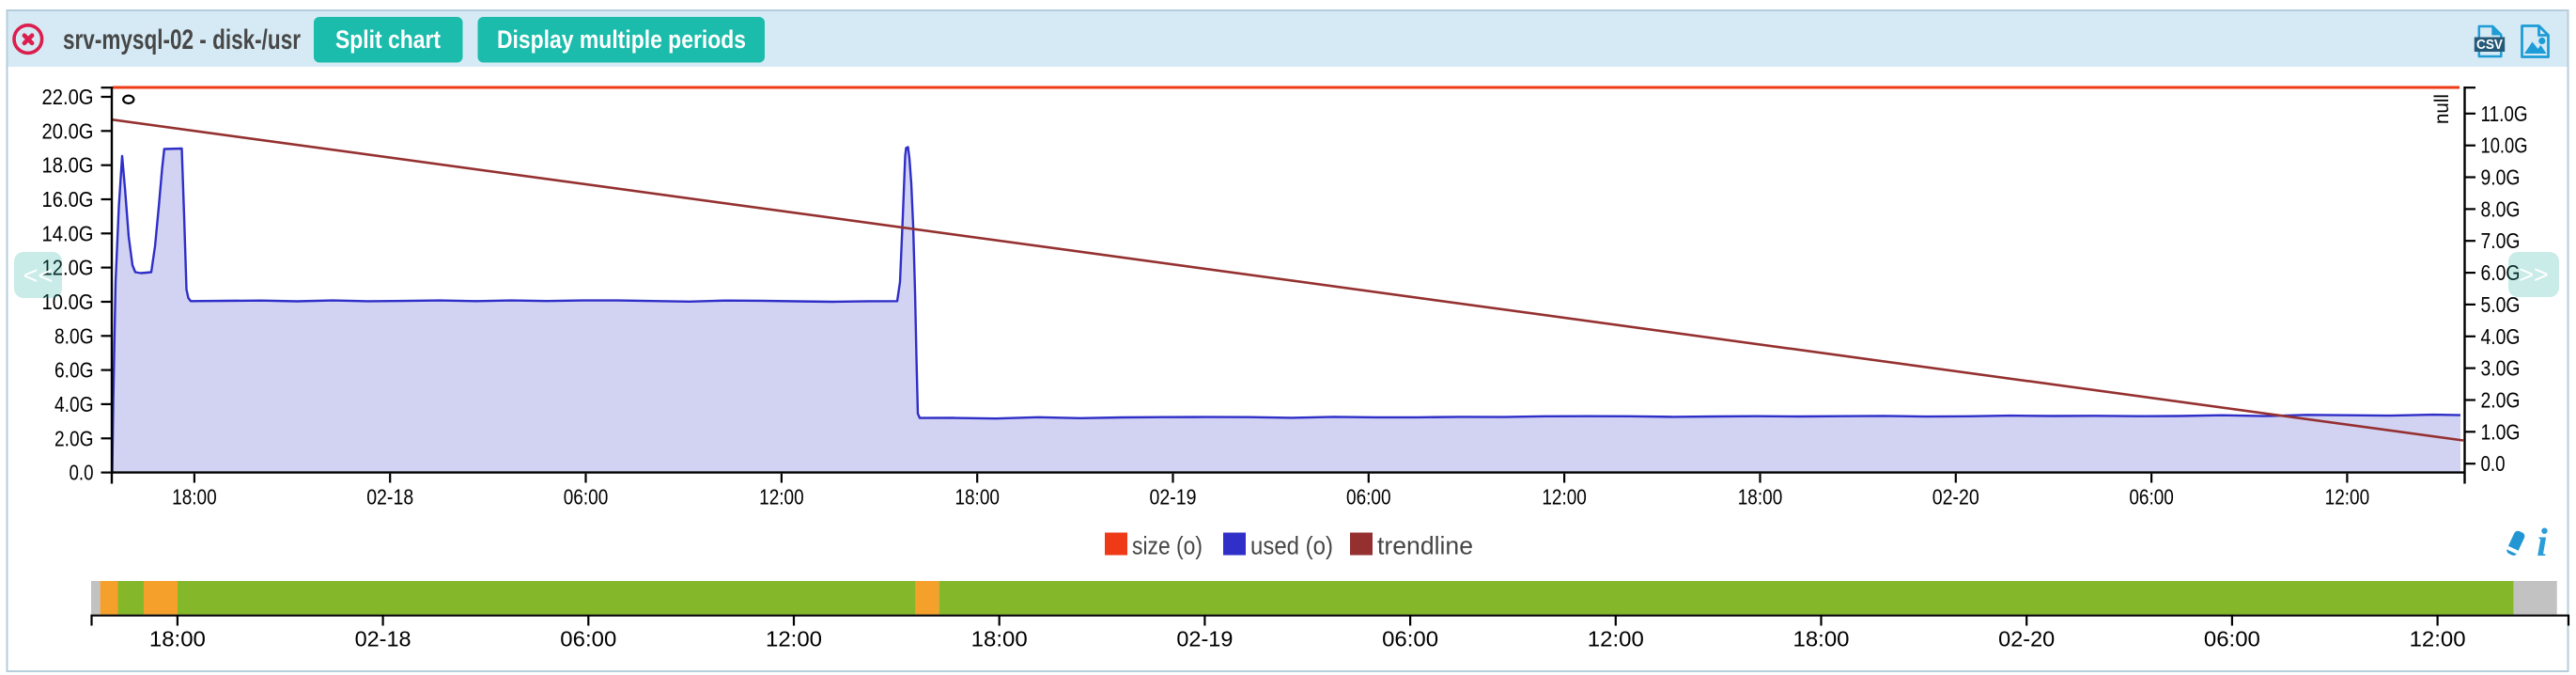 The width and height of the screenshot is (2576, 675). What do you see at coordinates (2543, 543) in the screenshot?
I see `svg-text: i` at bounding box center [2543, 543].